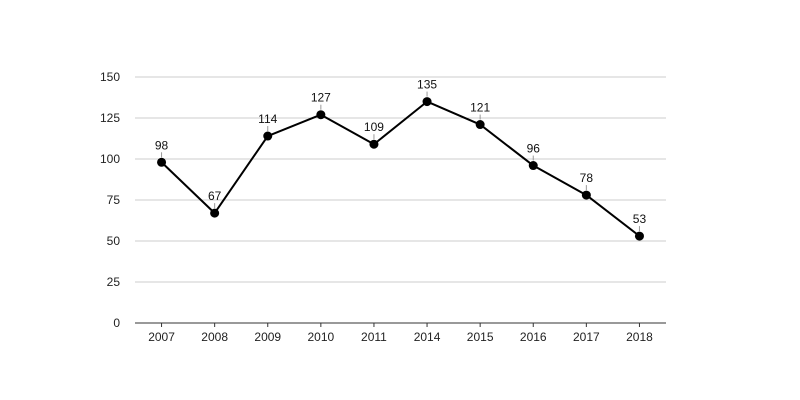 The image size is (800, 400). What do you see at coordinates (110, 118) in the screenshot?
I see `y-tick-label: 125` at bounding box center [110, 118].